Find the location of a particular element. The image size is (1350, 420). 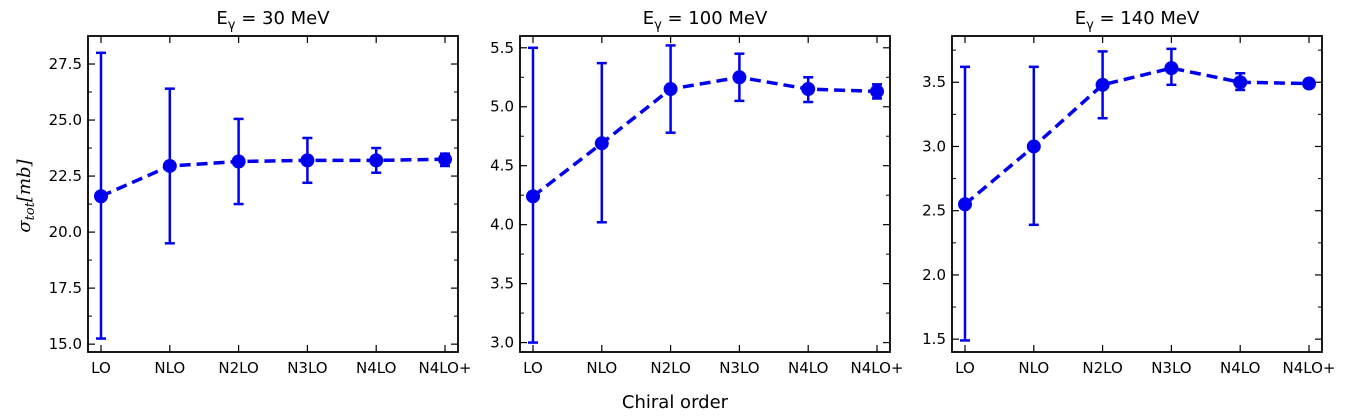

y-tick-label: 17.5 is located at coordinates (65, 288).